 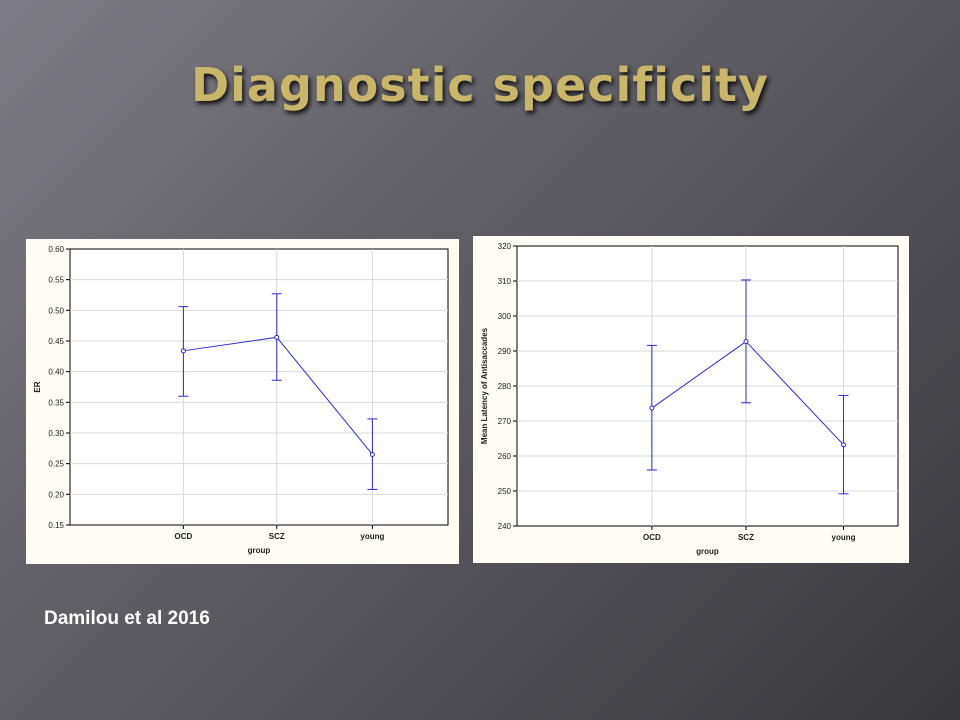 I want to click on y-tick-label: 0.55, so click(x=56, y=280).